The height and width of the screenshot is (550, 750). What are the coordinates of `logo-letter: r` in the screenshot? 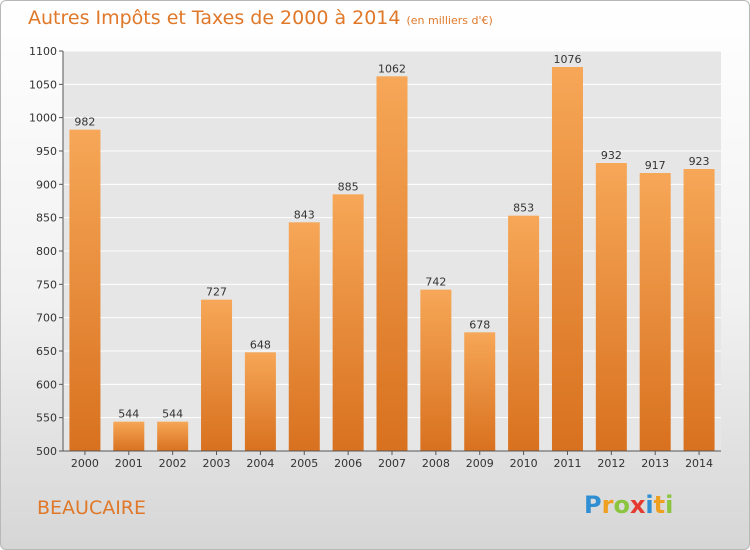 It's located at (607, 505).